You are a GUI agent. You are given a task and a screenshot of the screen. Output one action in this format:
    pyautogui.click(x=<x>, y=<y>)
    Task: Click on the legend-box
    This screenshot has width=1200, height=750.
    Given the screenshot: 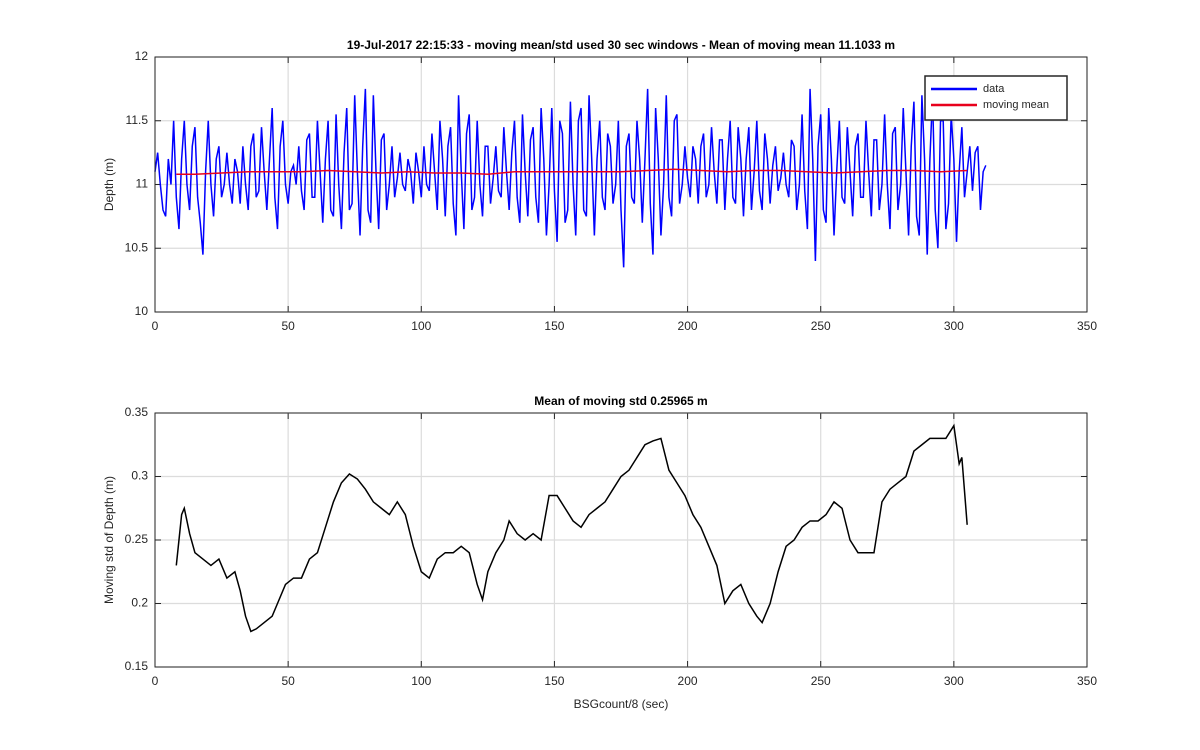 What is the action you would take?
    pyautogui.click(x=996, y=98)
    